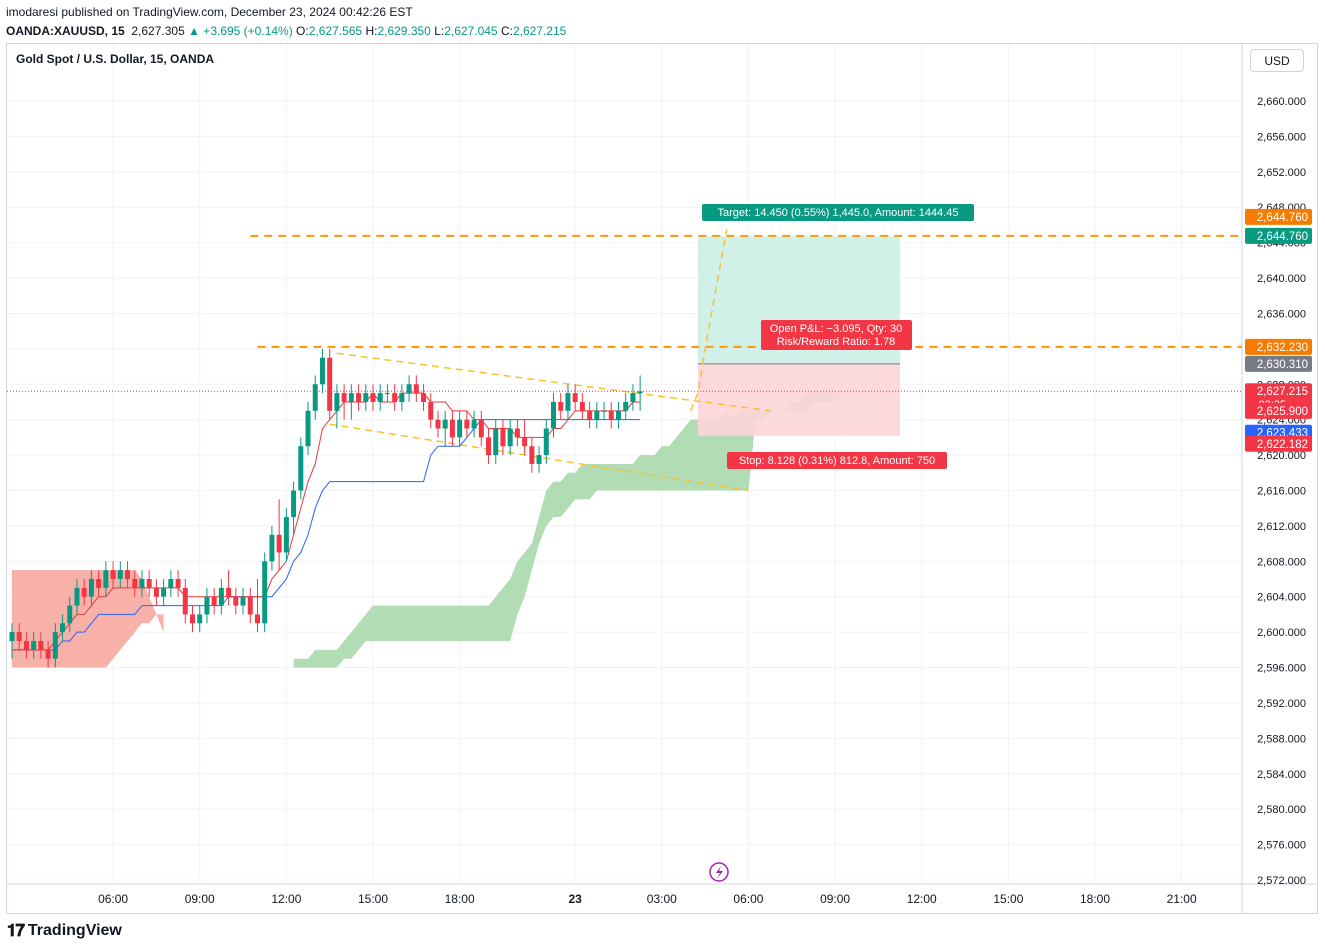  Describe the element at coordinates (662, 899) in the screenshot. I see `time-tick-label: 03:00` at that location.